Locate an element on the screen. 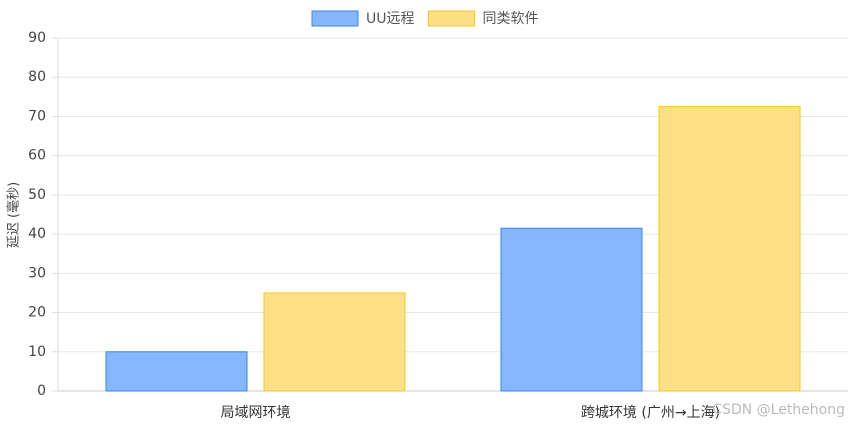 This screenshot has height=425, width=850. y-tick-label: 60 is located at coordinates (37, 156).